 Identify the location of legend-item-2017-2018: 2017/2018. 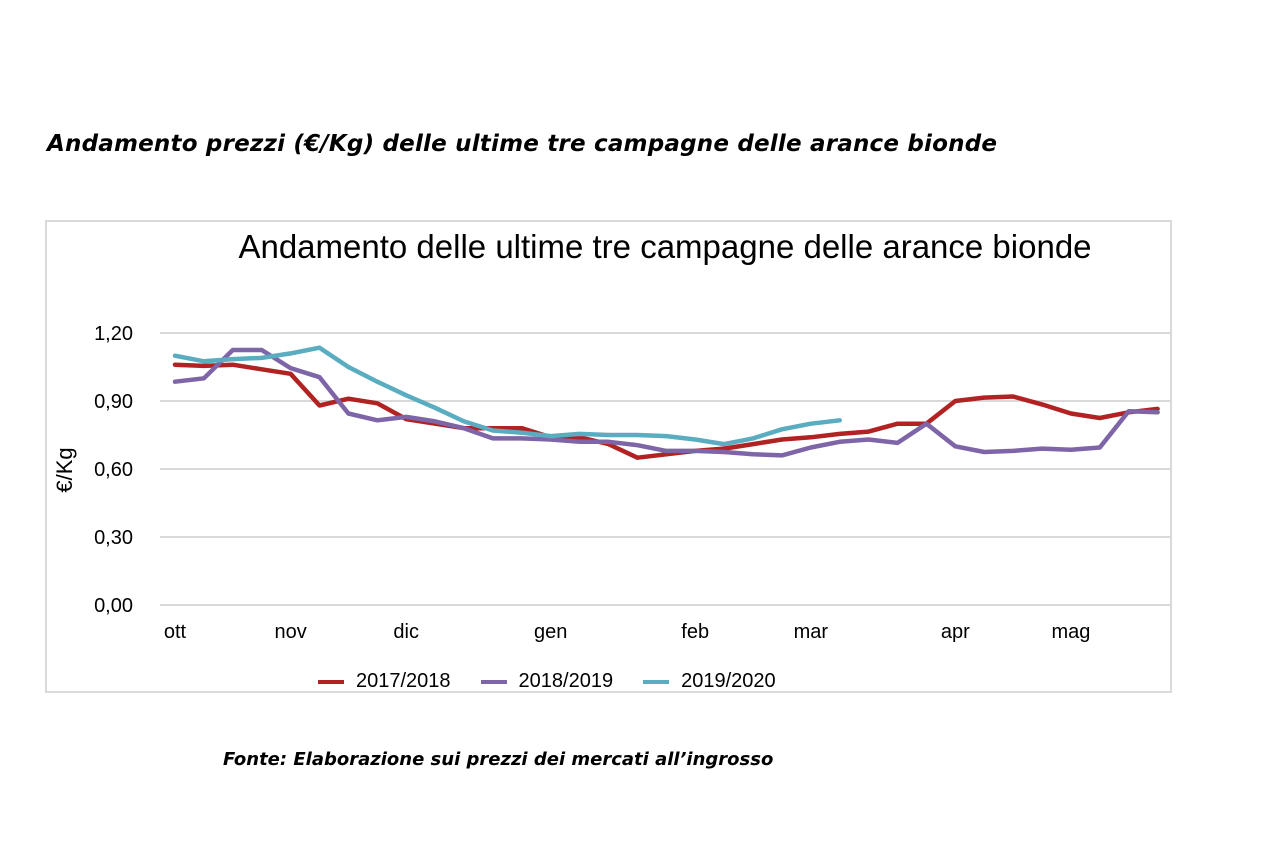
(384, 681).